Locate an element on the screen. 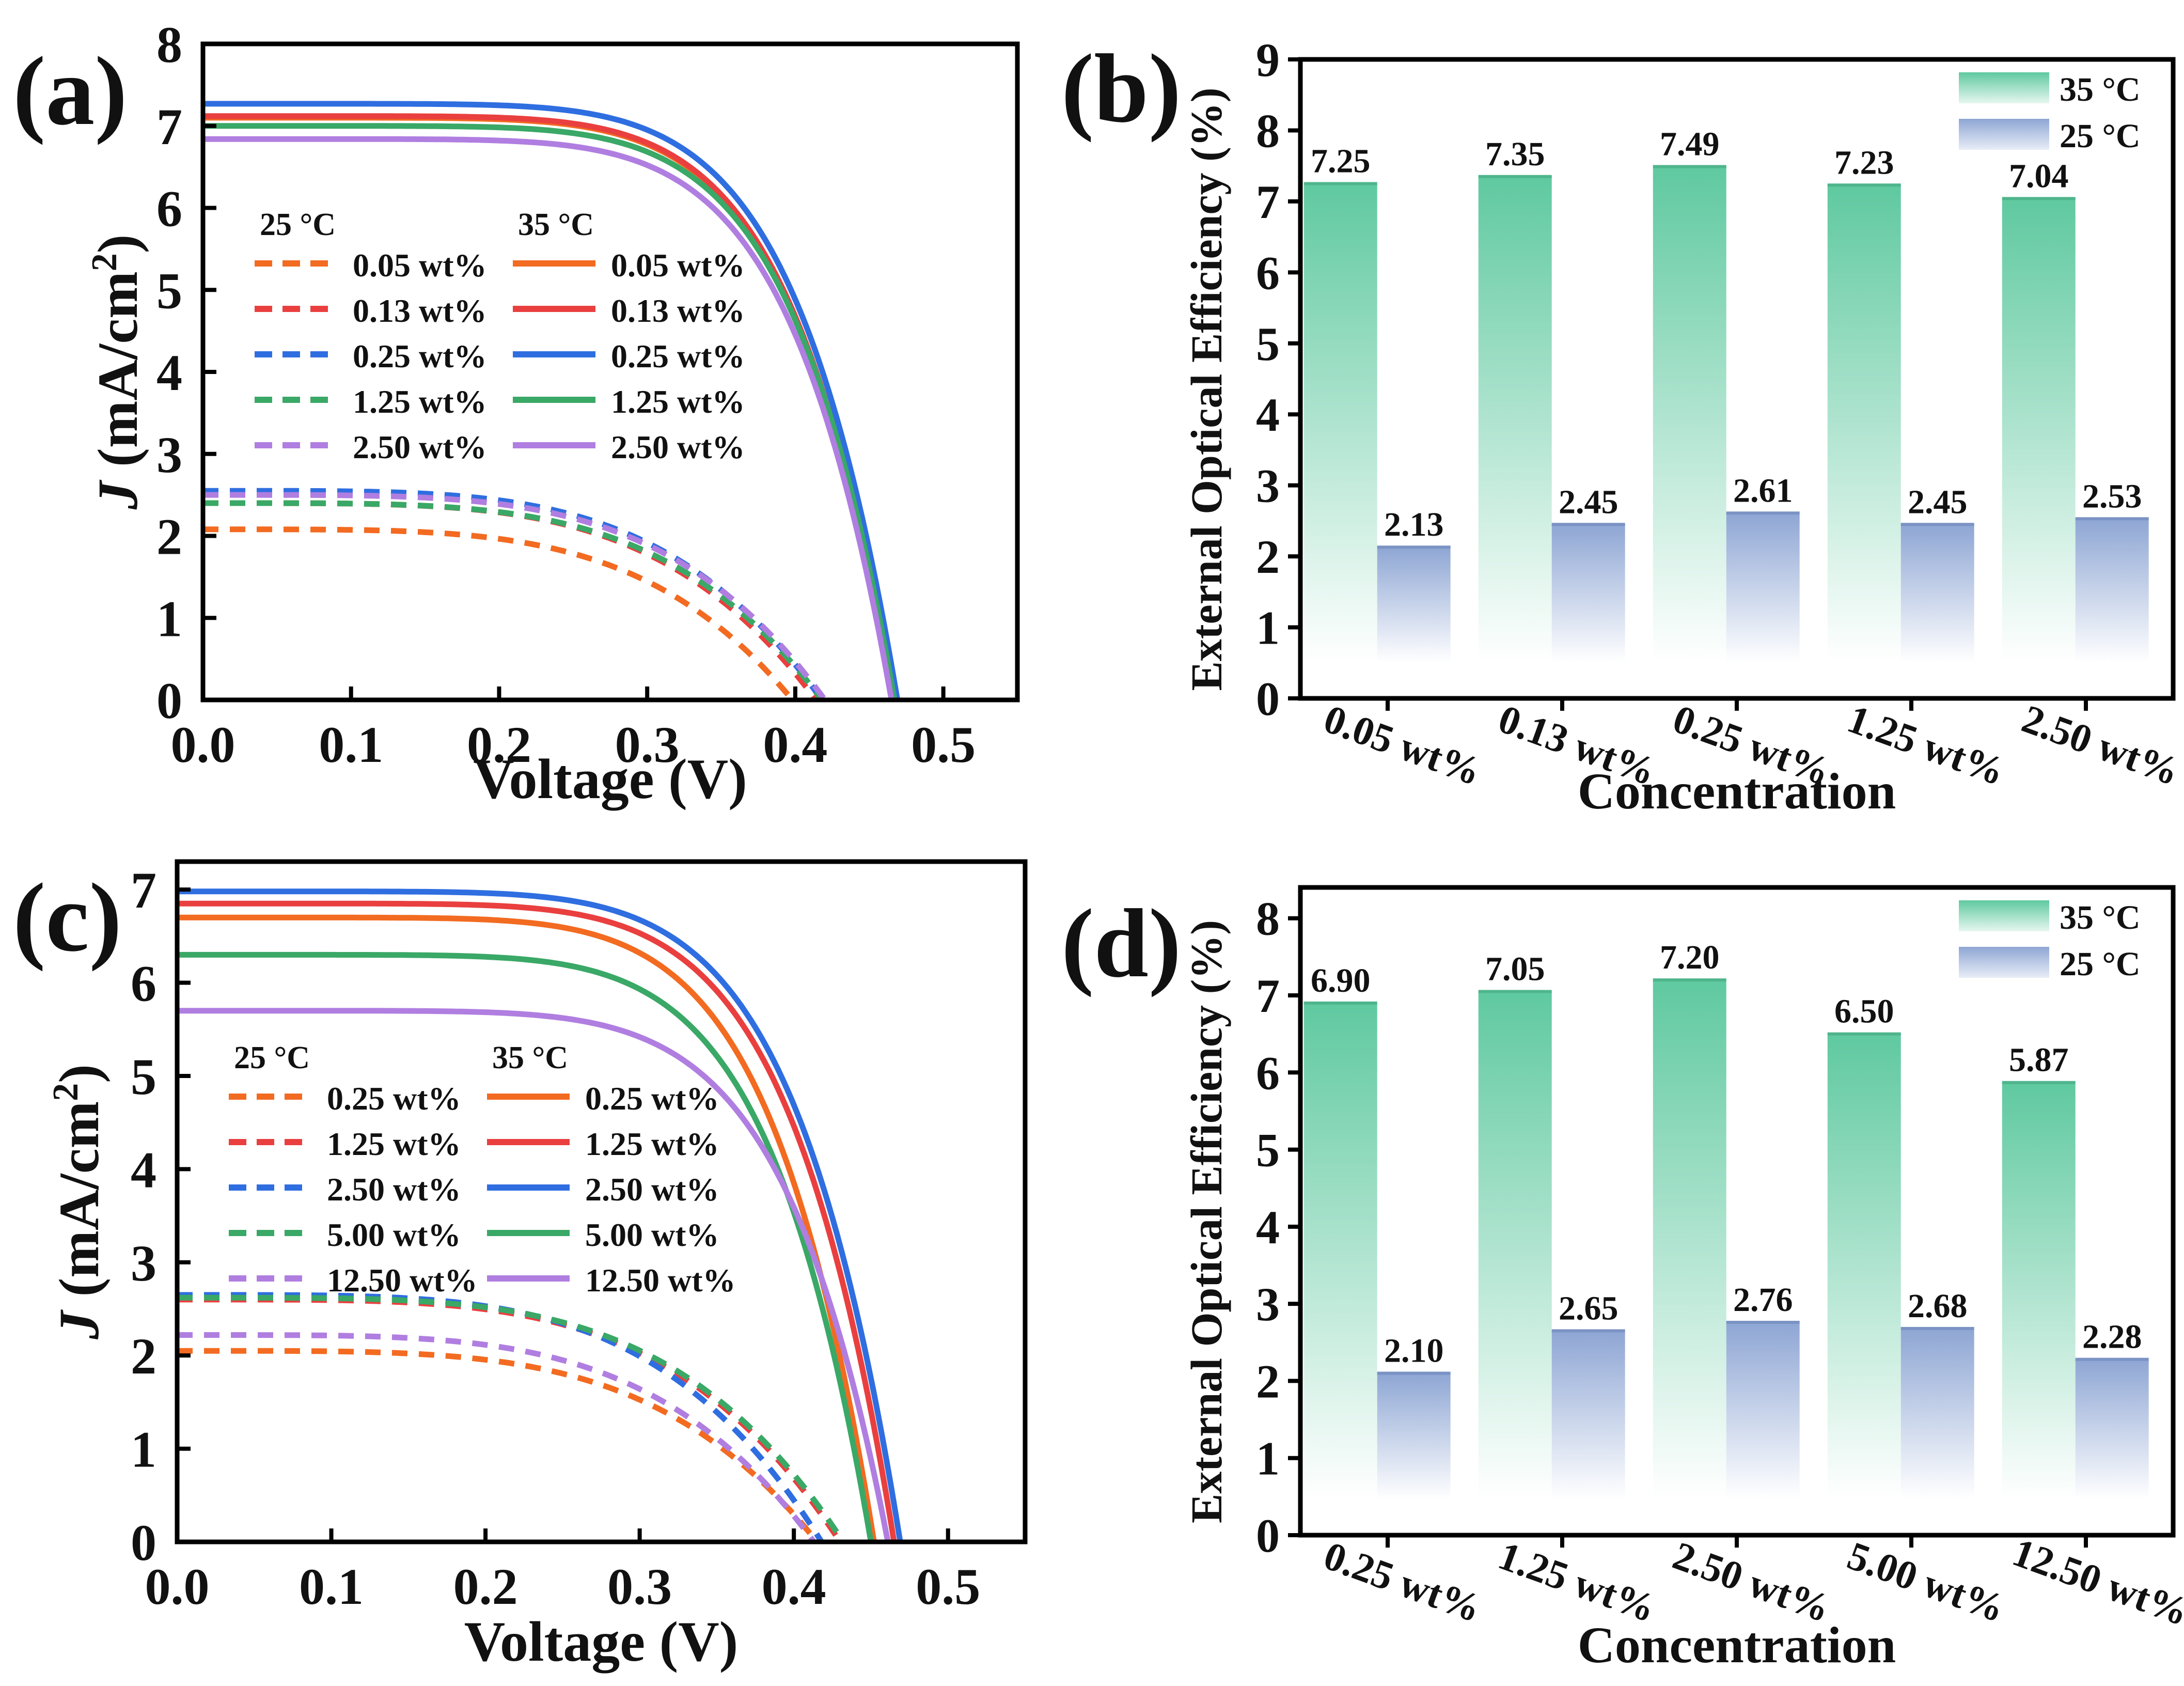  series-line-25c-2.50 is located at coordinates (500, 1417).